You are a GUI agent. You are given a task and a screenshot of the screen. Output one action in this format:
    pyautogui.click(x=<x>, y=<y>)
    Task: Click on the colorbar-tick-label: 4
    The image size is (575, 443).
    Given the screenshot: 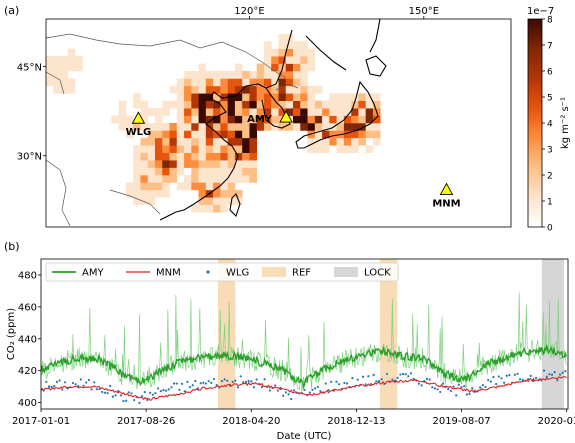 What is the action you would take?
    pyautogui.click(x=550, y=125)
    